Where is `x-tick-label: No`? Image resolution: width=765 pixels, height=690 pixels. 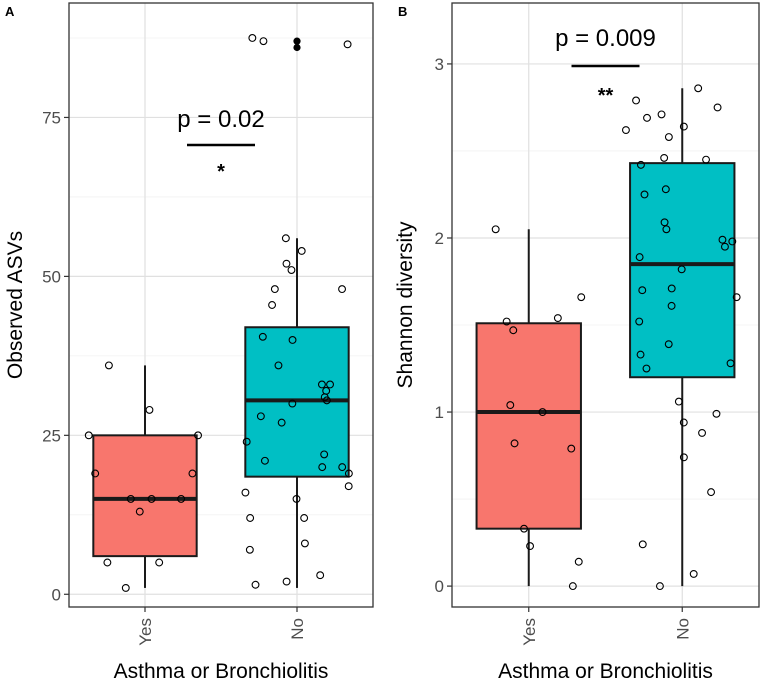
x-tick-label: No is located at coordinates (682, 629).